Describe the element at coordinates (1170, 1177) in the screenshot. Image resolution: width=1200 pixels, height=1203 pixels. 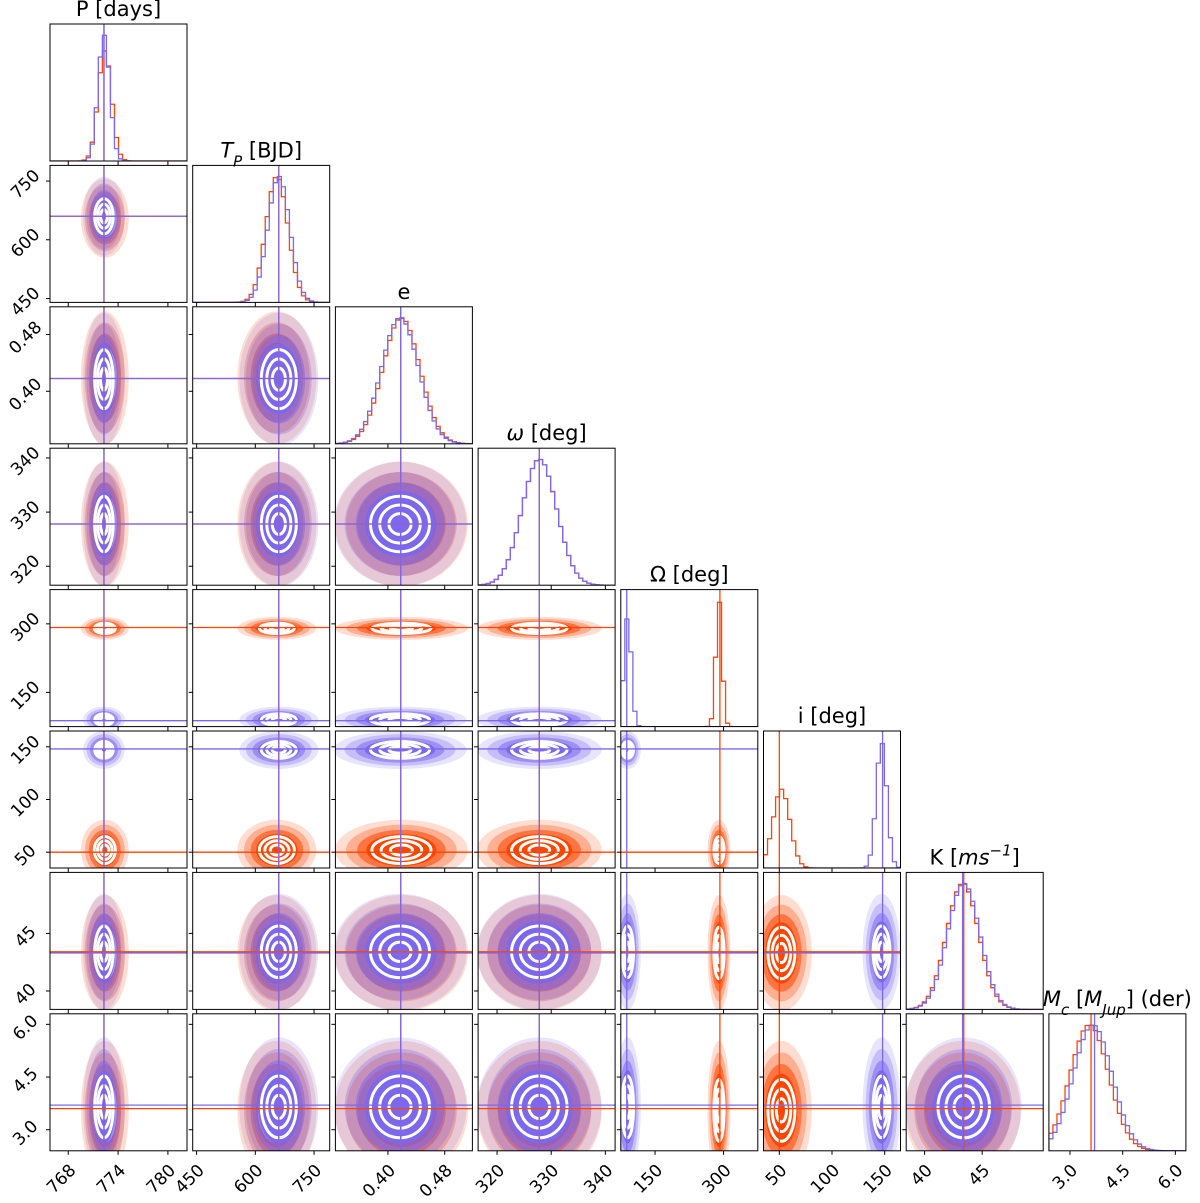
I see `x-tick-label: 6.0` at that location.